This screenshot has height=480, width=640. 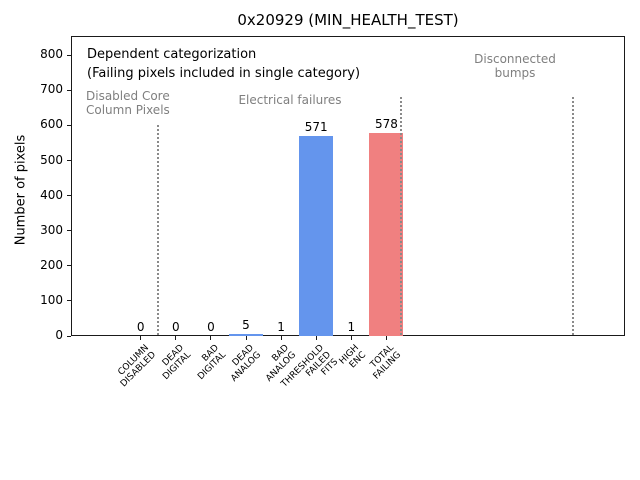 What do you see at coordinates (59, 335) in the screenshot?
I see `y-tick-label: 0` at bounding box center [59, 335].